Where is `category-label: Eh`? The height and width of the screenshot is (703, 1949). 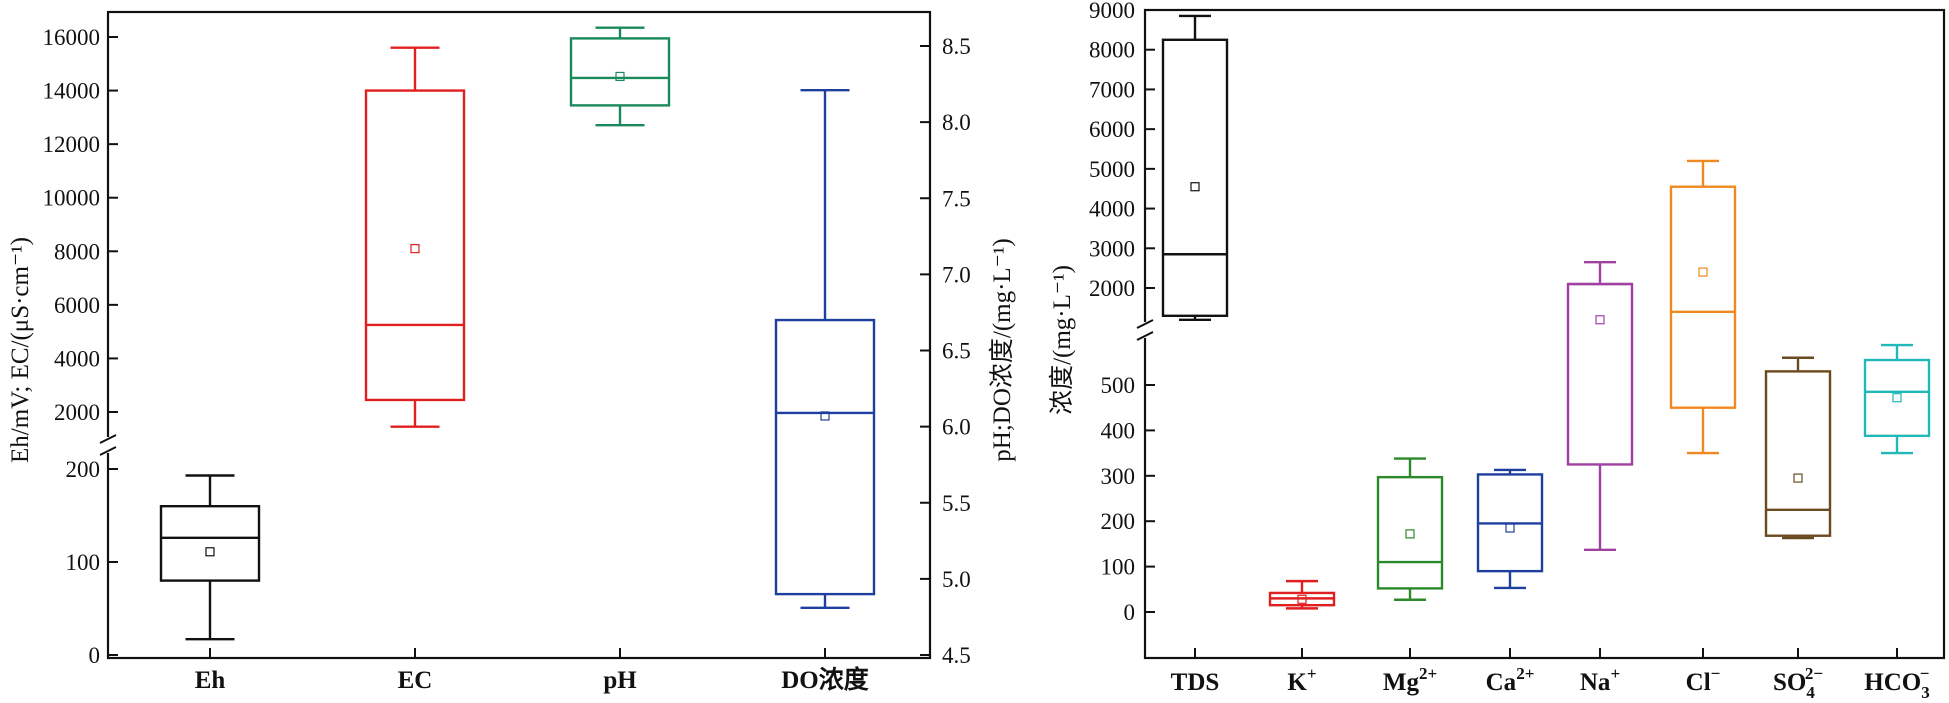 category-label: Eh is located at coordinates (210, 680).